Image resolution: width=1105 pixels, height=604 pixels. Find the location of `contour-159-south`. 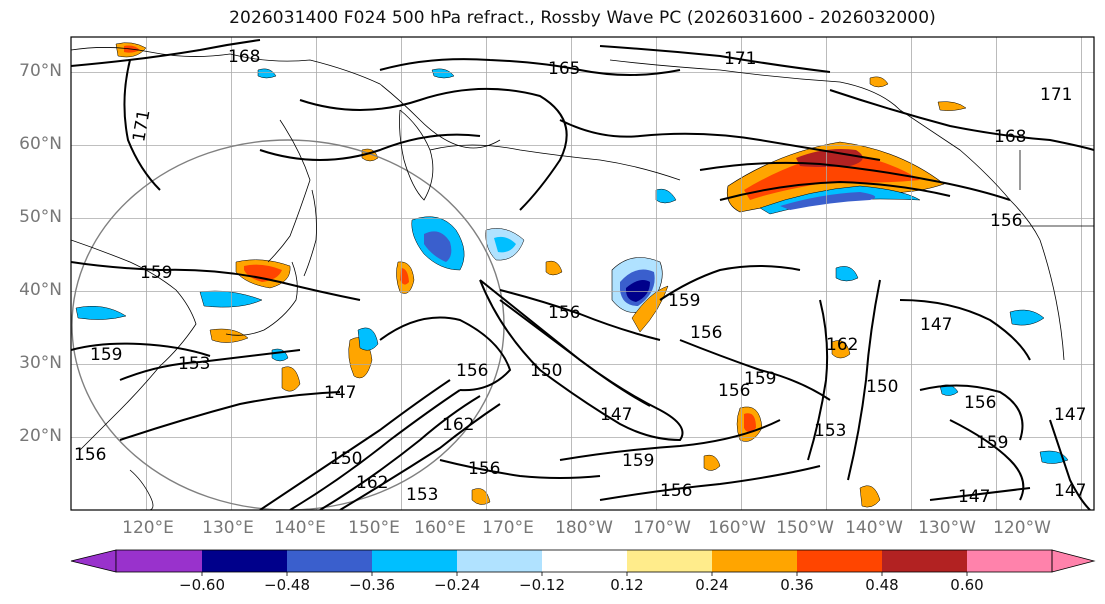

contour-159-south is located at coordinates (670, 440).